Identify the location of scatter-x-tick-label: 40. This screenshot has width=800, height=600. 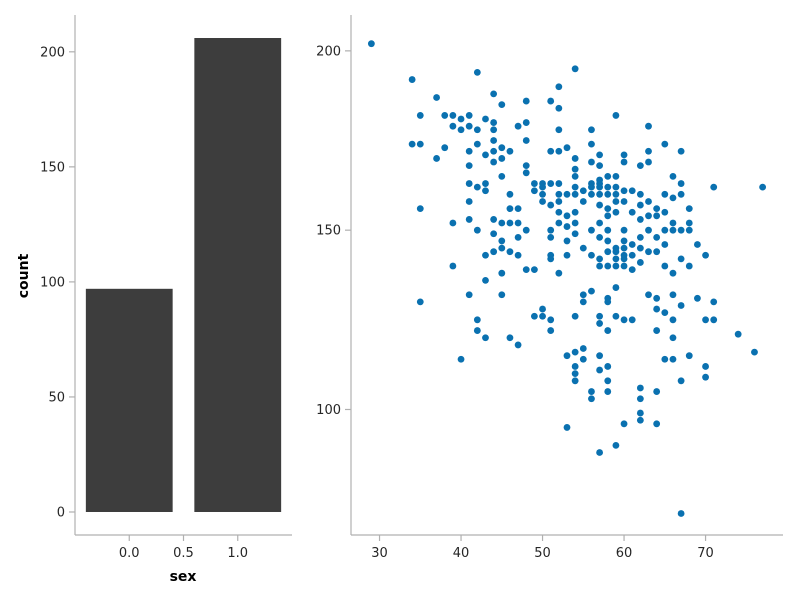
(461, 553).